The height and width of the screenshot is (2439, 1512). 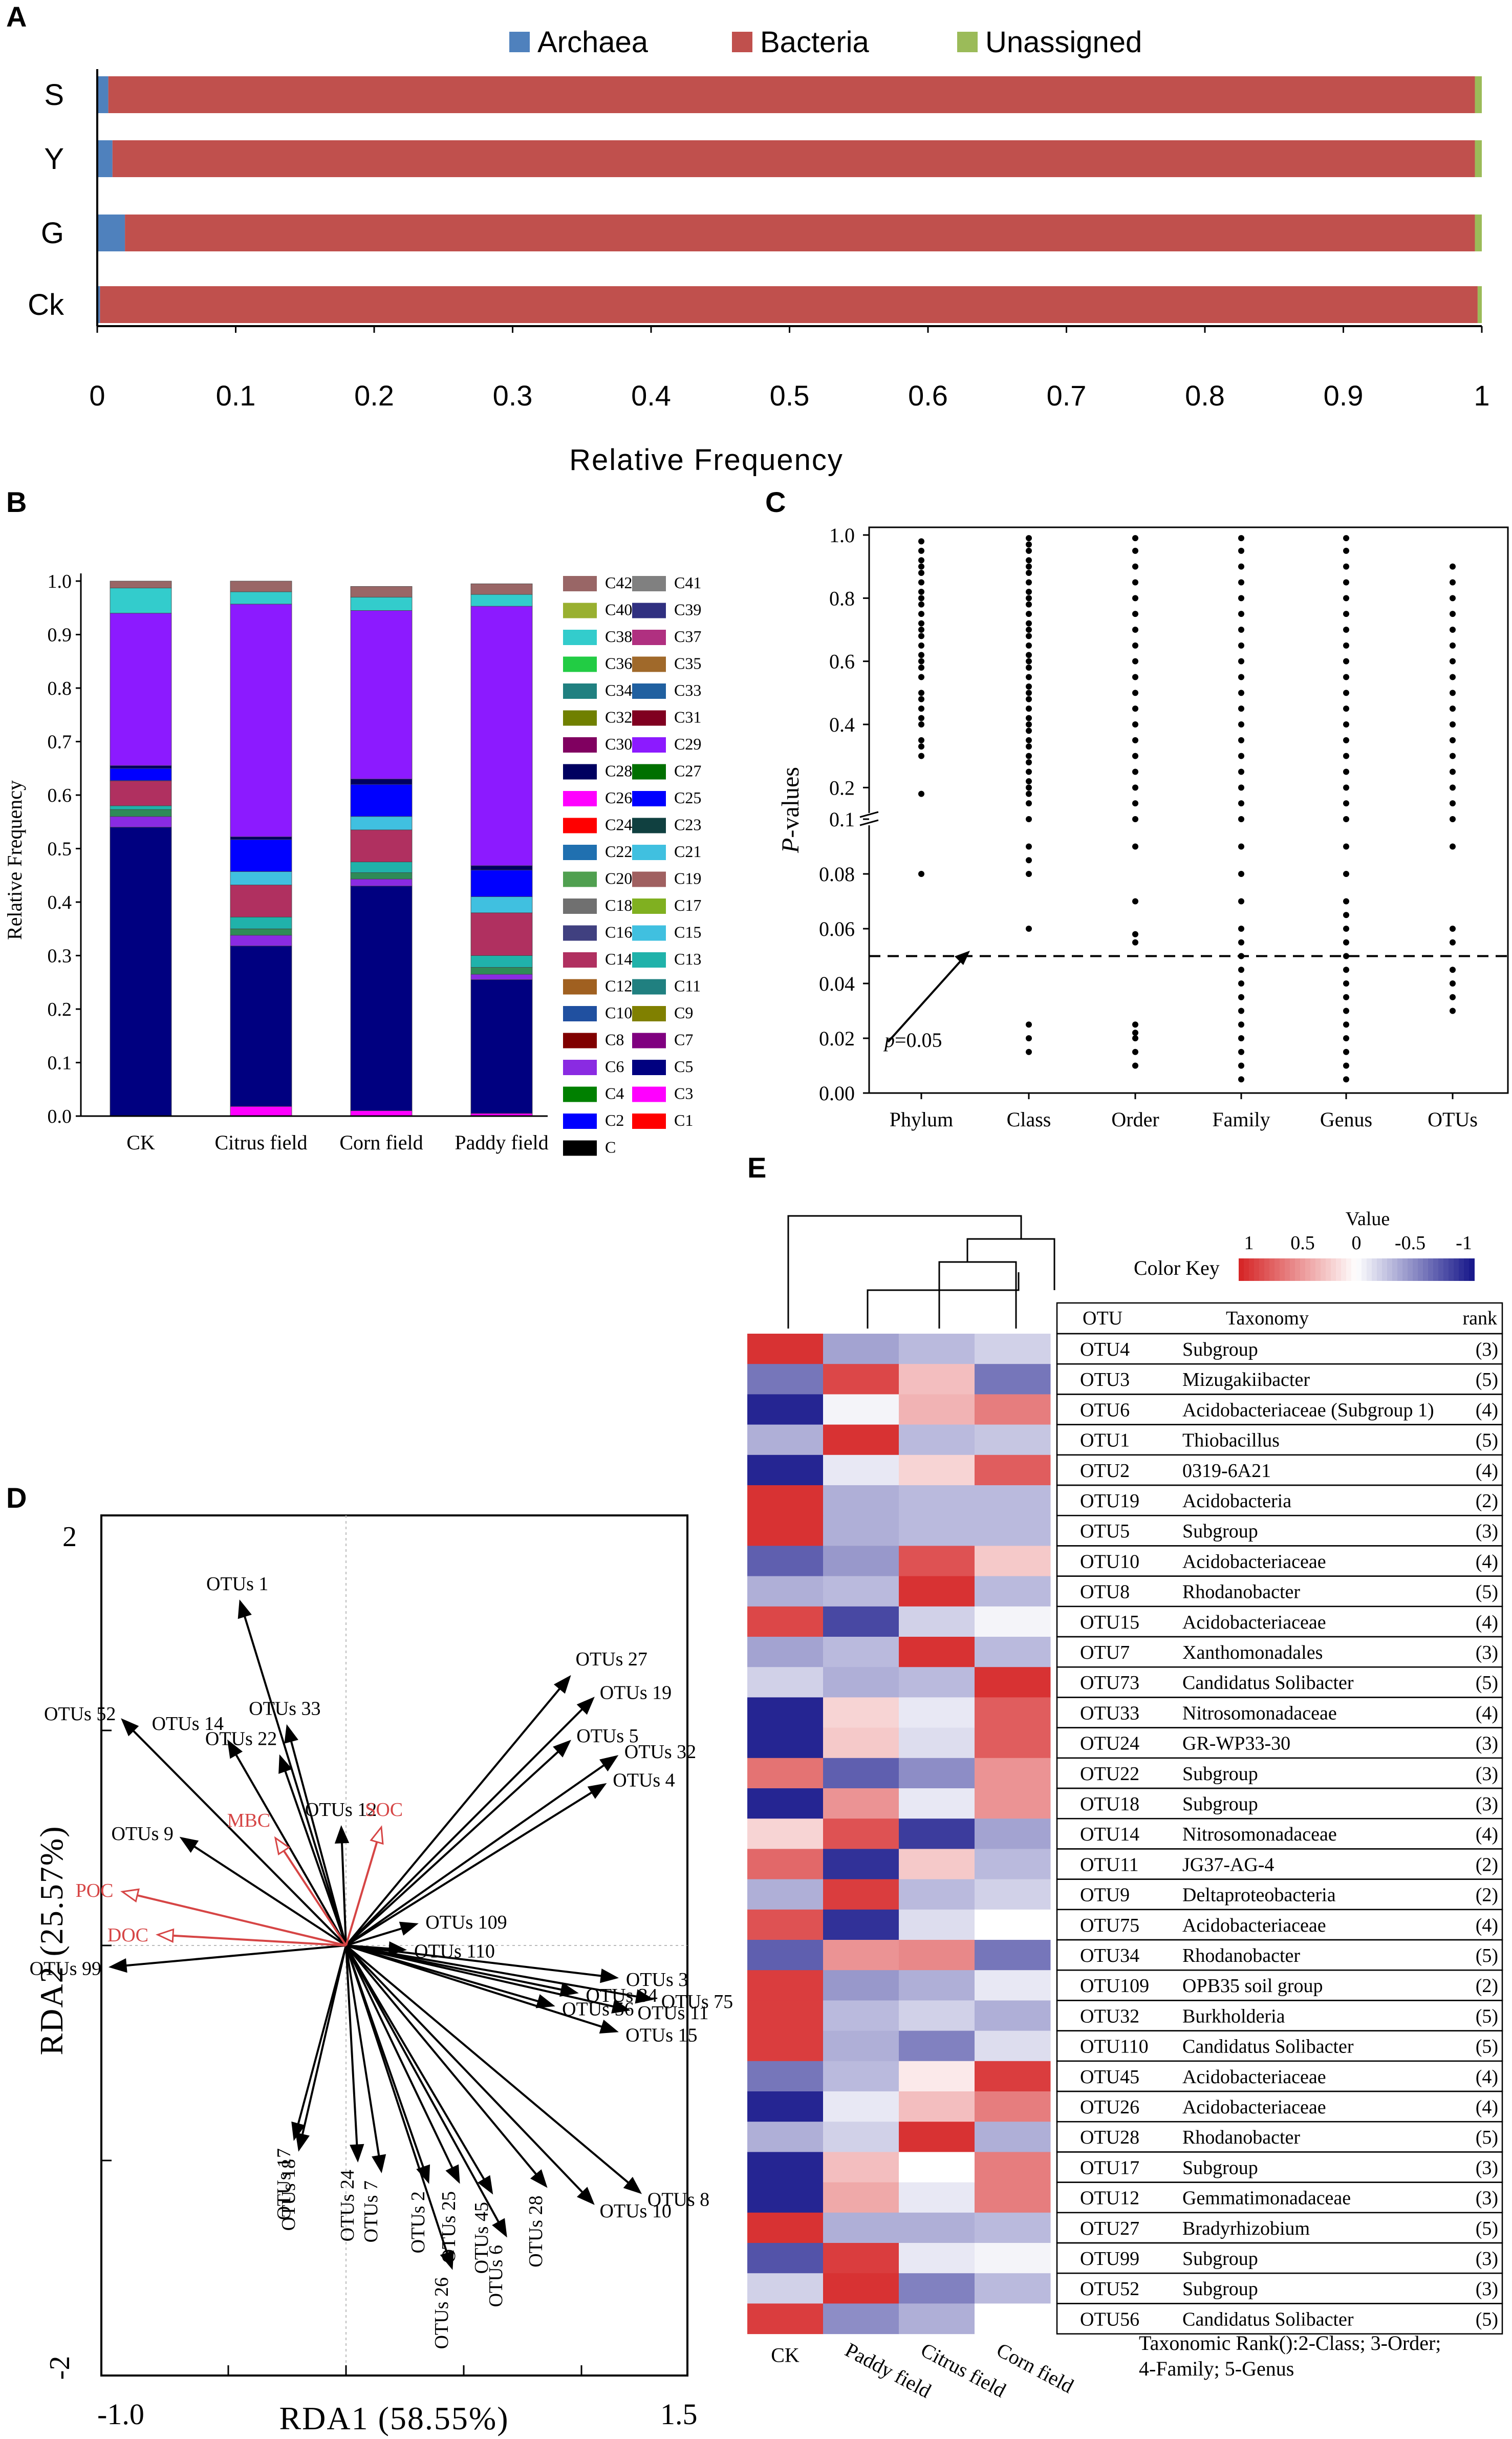 What do you see at coordinates (1105, 1471) in the screenshot?
I see `table-cell-otu: OTU2` at bounding box center [1105, 1471].